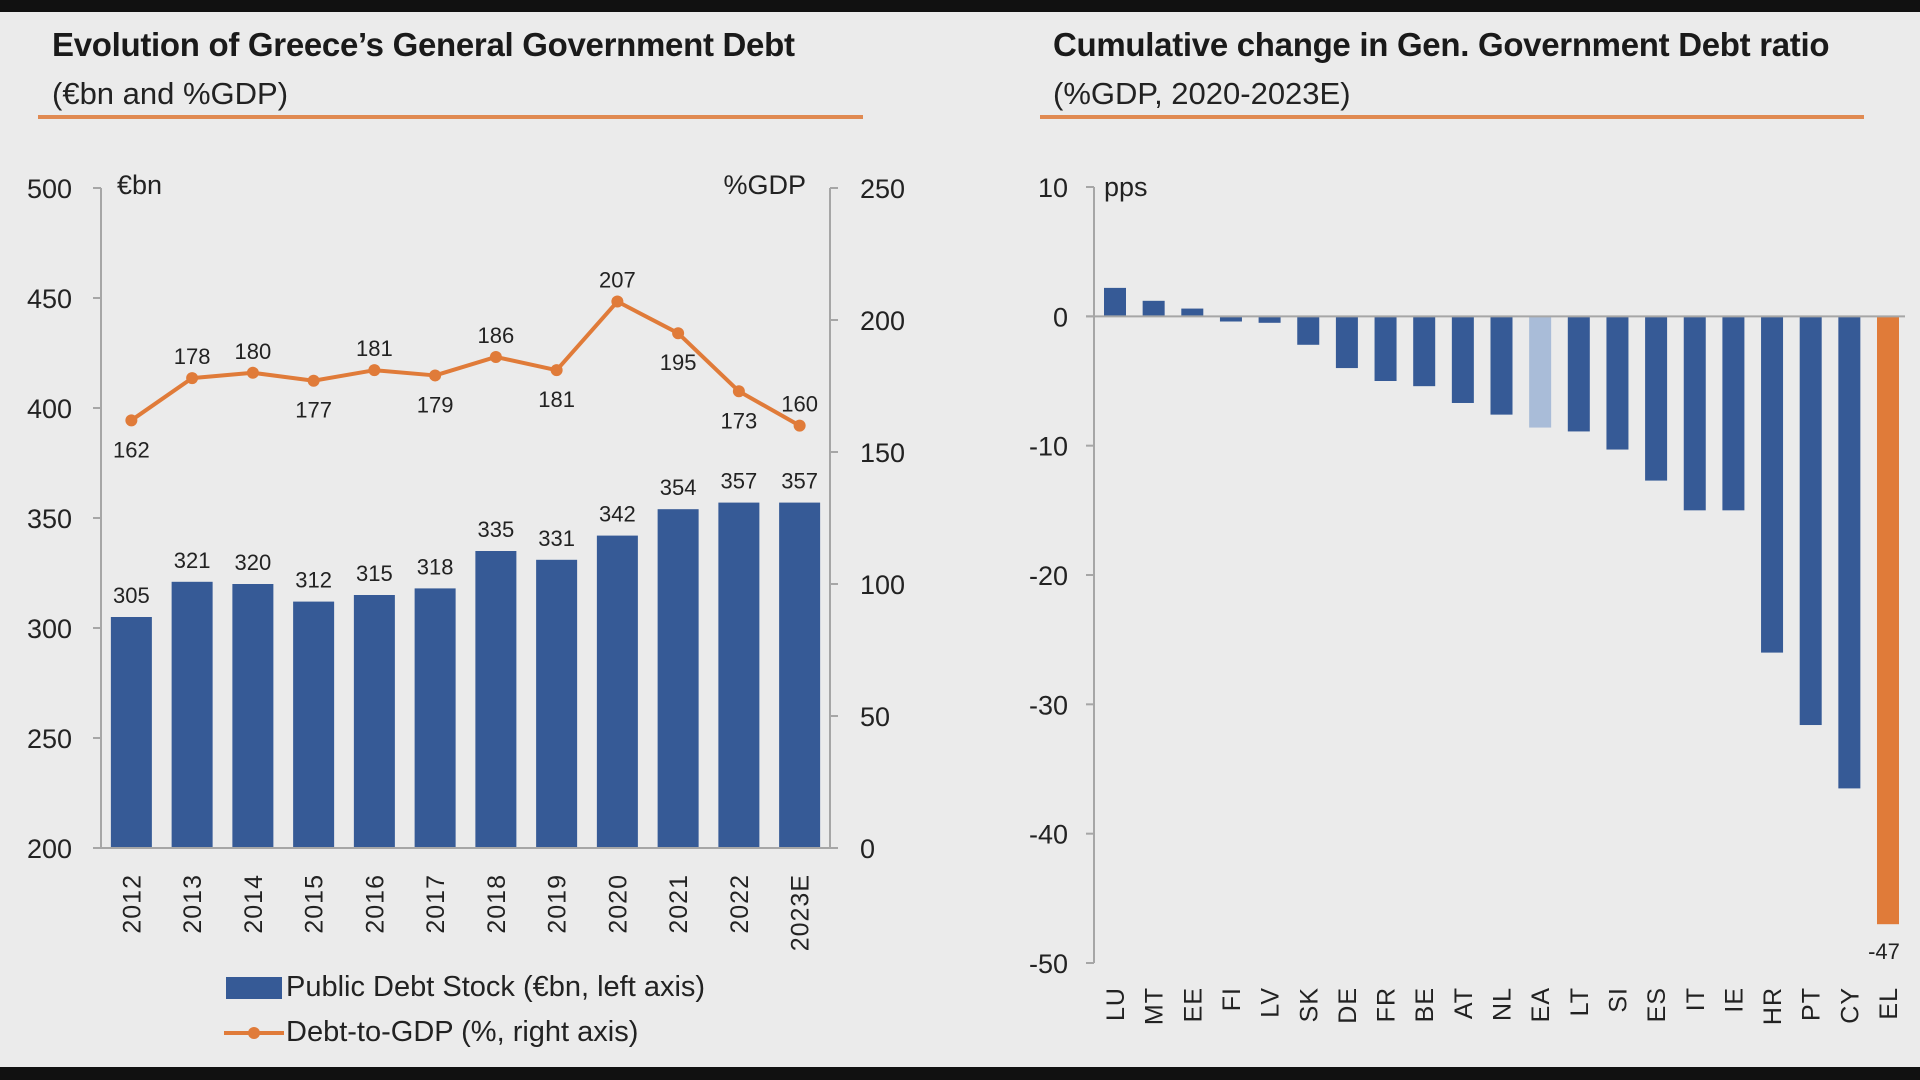 The image size is (1920, 1080). What do you see at coordinates (1424, 351) in the screenshot?
I see `change-bar-be` at bounding box center [1424, 351].